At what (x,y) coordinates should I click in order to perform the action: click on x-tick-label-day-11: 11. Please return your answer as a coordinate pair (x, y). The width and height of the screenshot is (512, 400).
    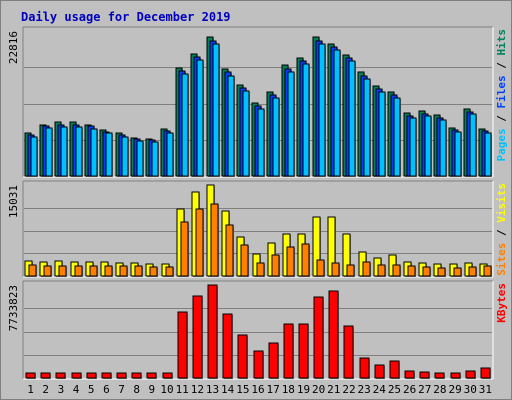
    Looking at the image, I should click on (182, 389).